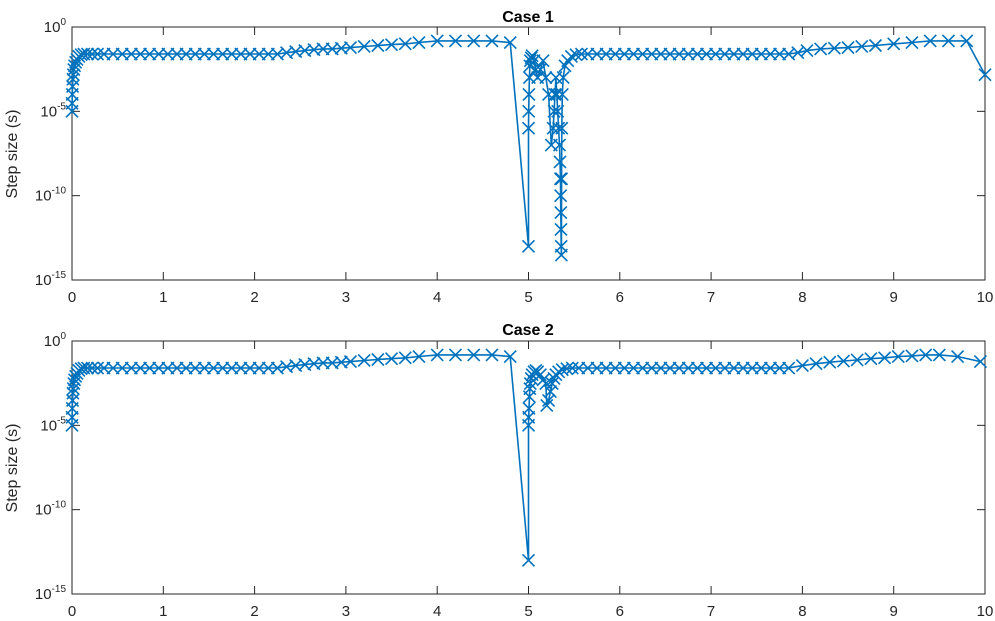 The height and width of the screenshot is (621, 995). What do you see at coordinates (51, 279) in the screenshot?
I see `y-tick-label: 10⁻¹⁵` at bounding box center [51, 279].